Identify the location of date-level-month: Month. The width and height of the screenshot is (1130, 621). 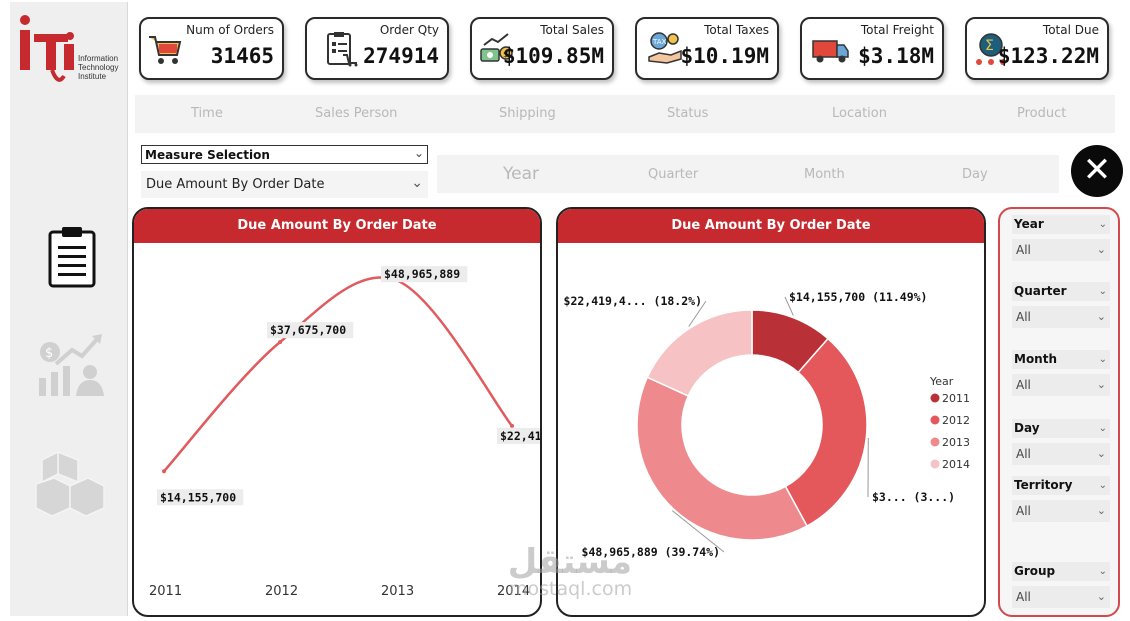
(824, 174).